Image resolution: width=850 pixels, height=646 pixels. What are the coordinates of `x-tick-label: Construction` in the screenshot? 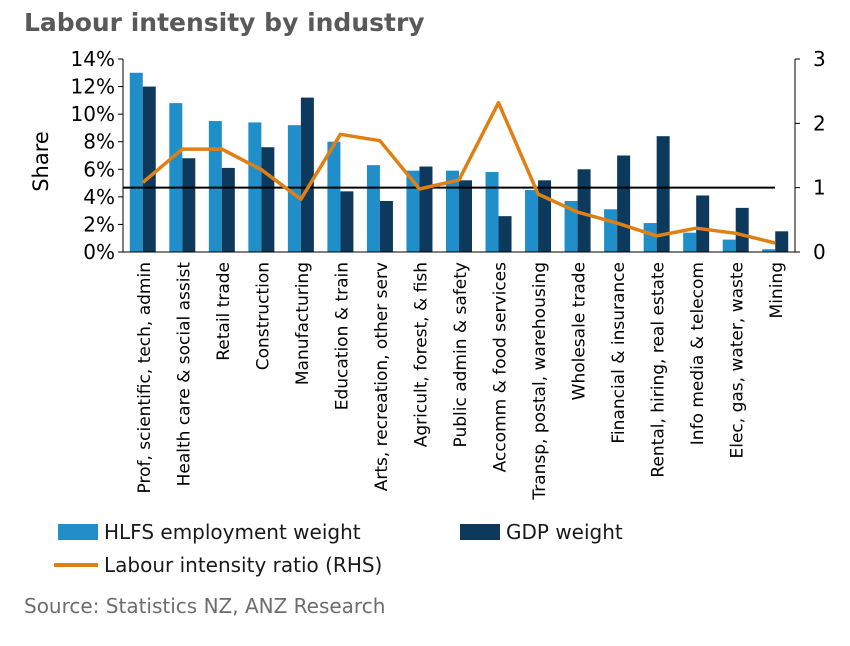 It's located at (263, 316).